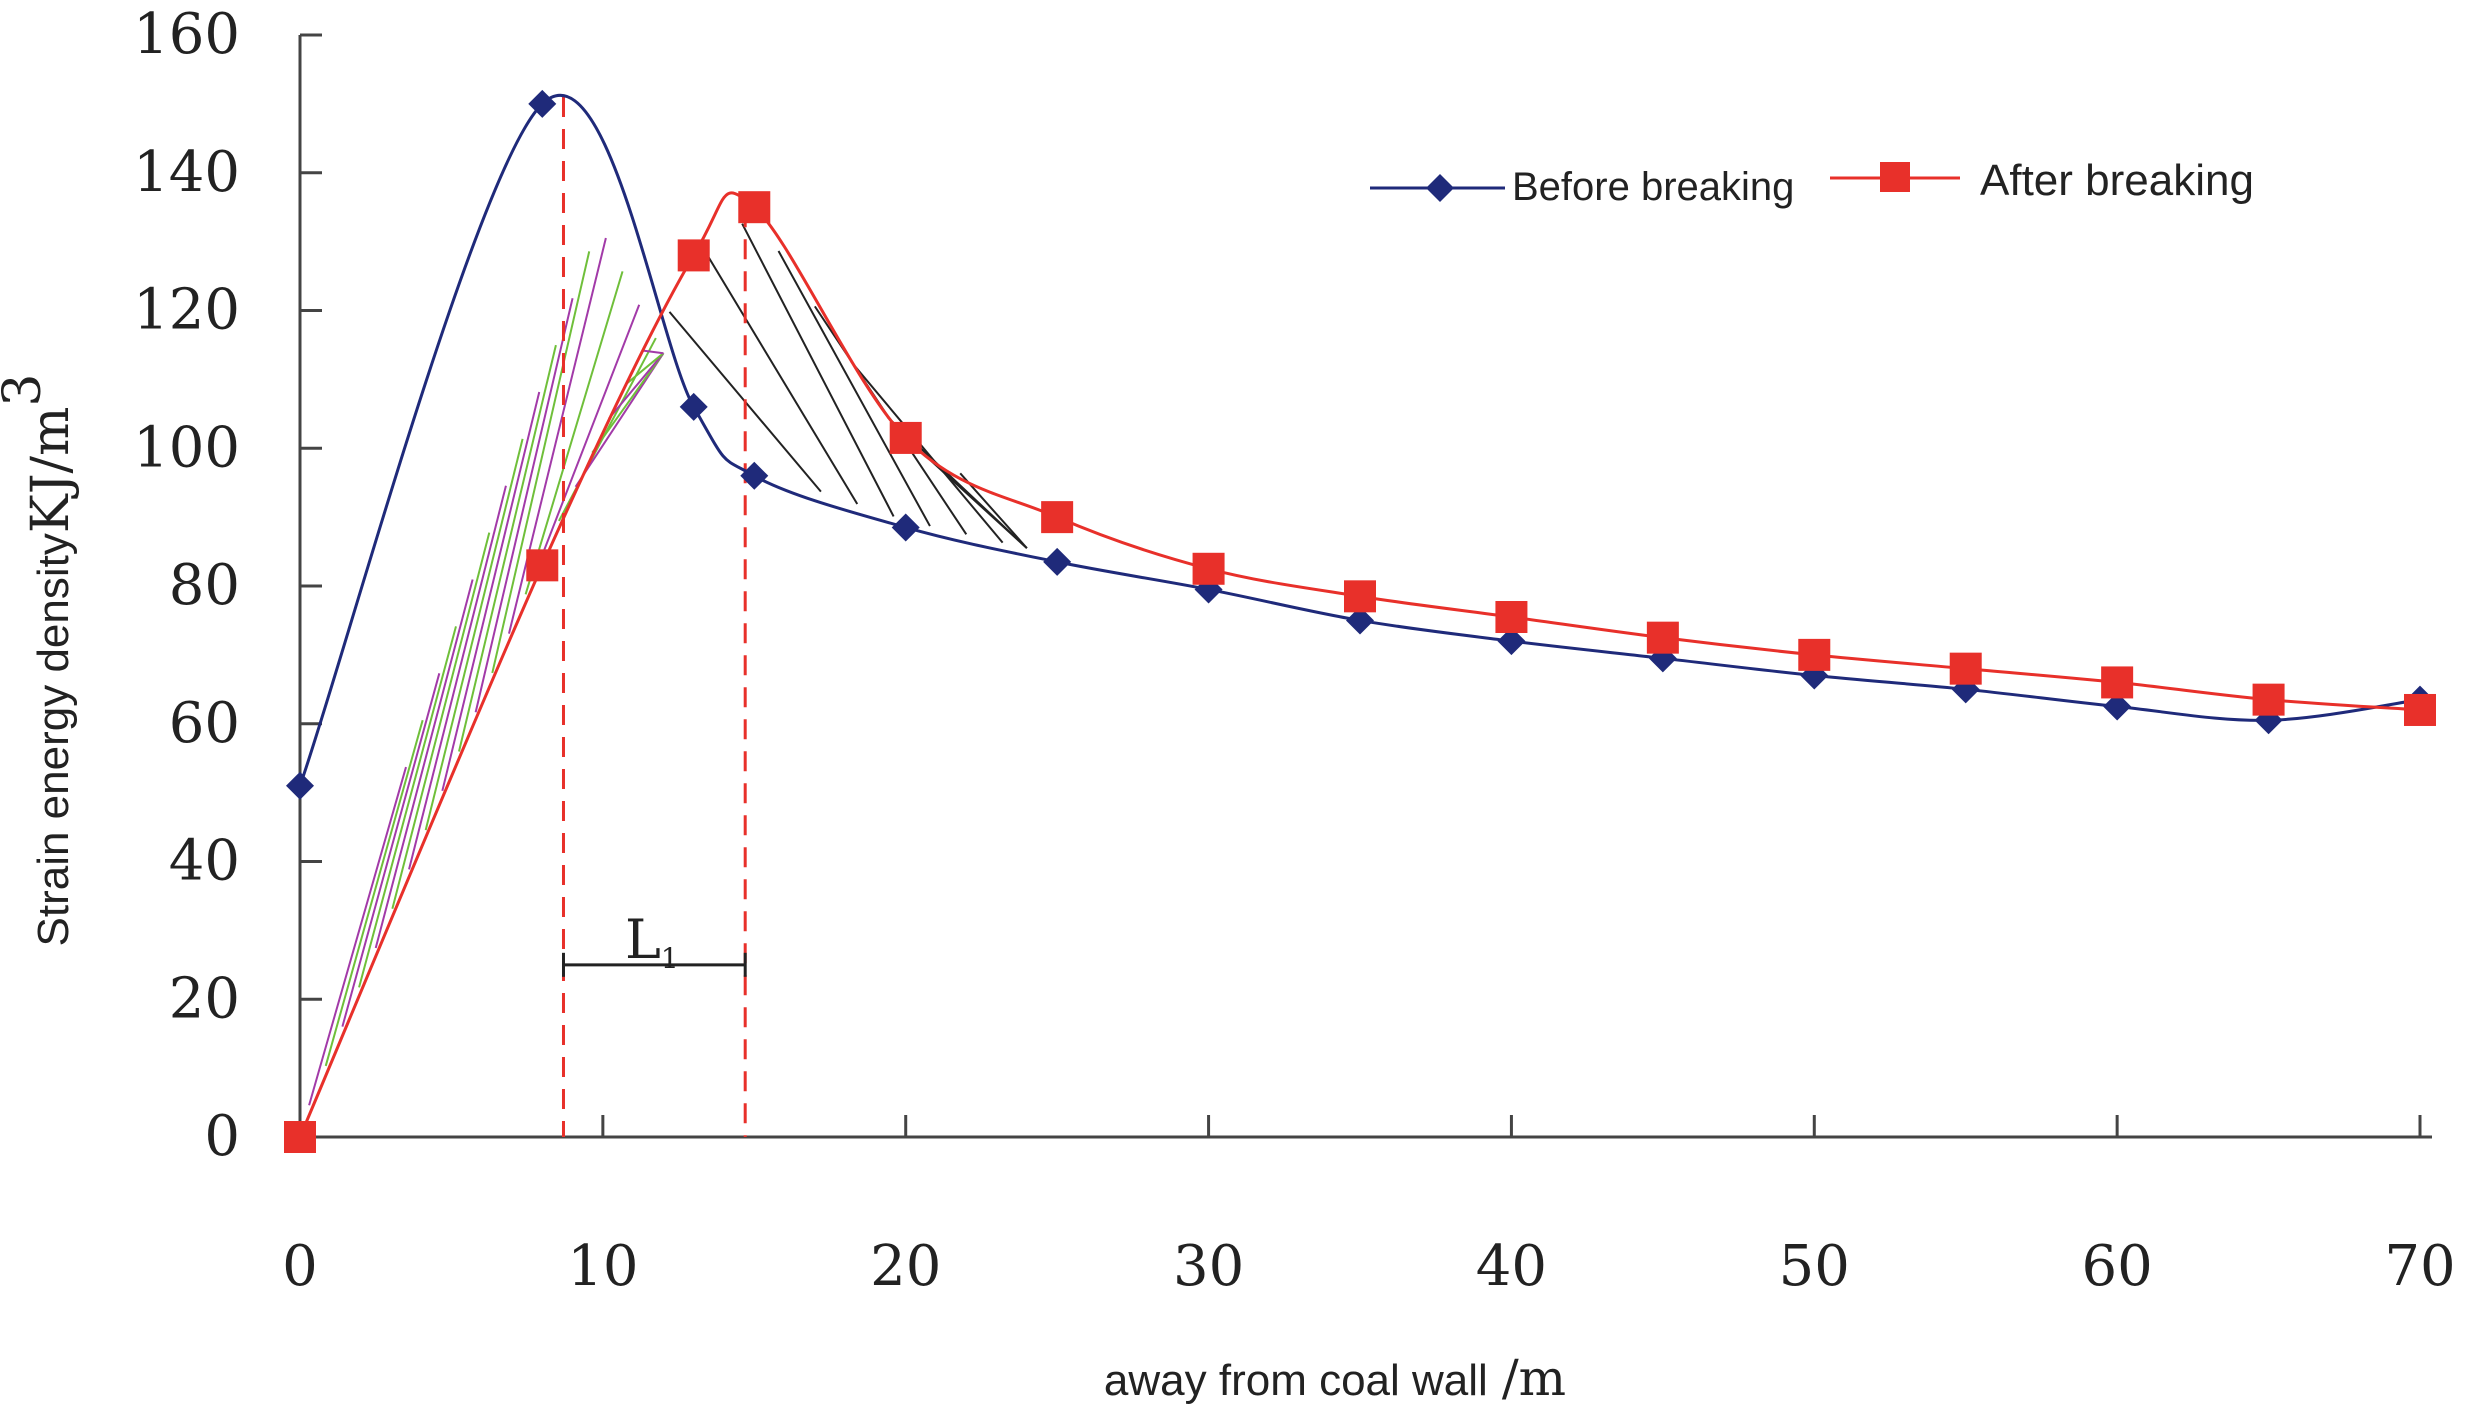  I want to click on y-axis-label: Strain energy densityKJ/m3, so click(40, 660).